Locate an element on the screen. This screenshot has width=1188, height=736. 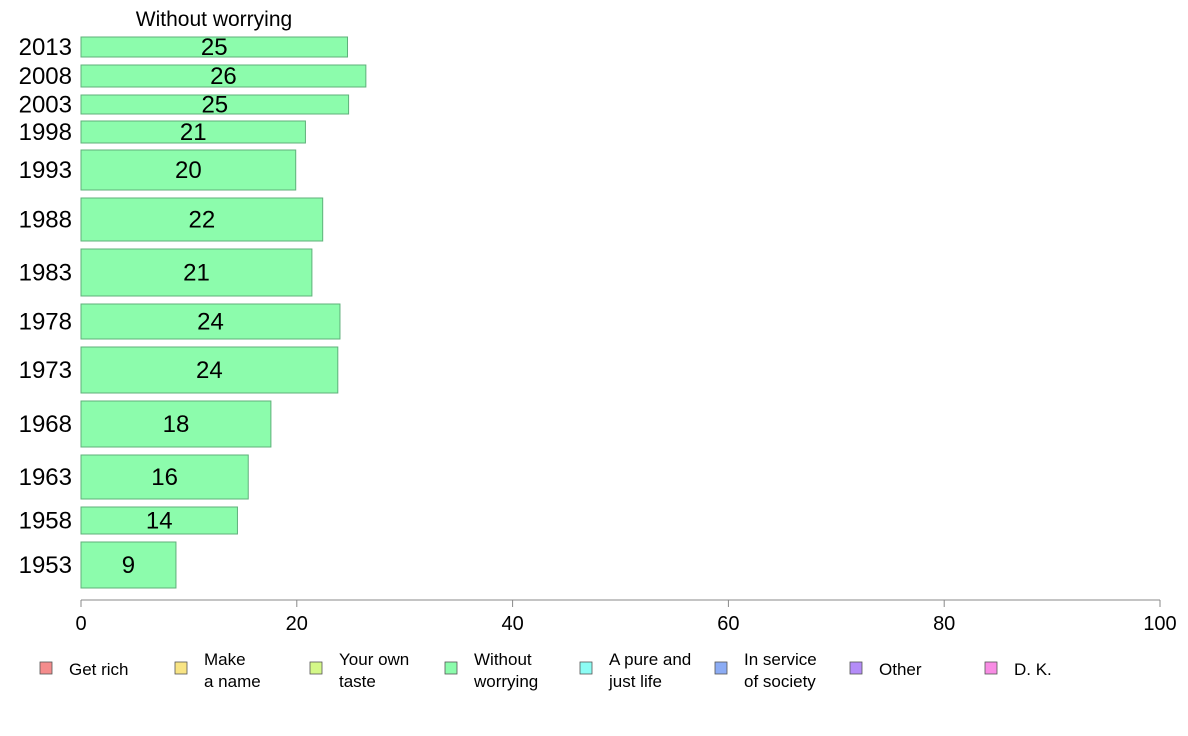
x-tick-label-0: 0 is located at coordinates (80, 624).